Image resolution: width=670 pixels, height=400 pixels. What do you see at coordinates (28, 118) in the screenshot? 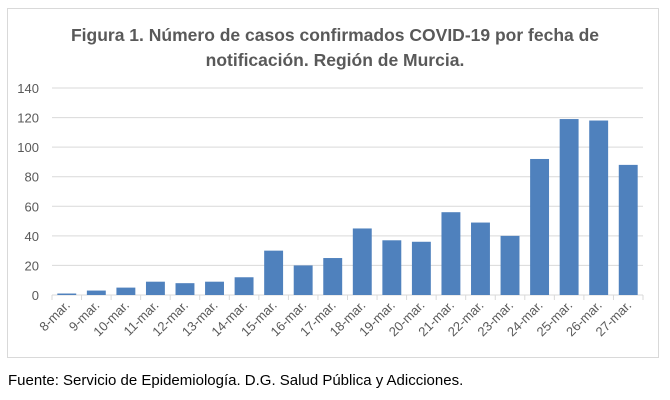
I see `y-tick-label: 120` at bounding box center [28, 118].